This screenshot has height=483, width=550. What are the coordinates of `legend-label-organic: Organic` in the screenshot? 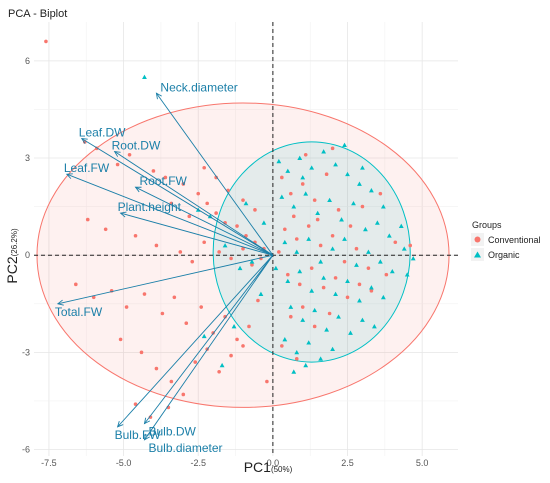 It's located at (504, 255).